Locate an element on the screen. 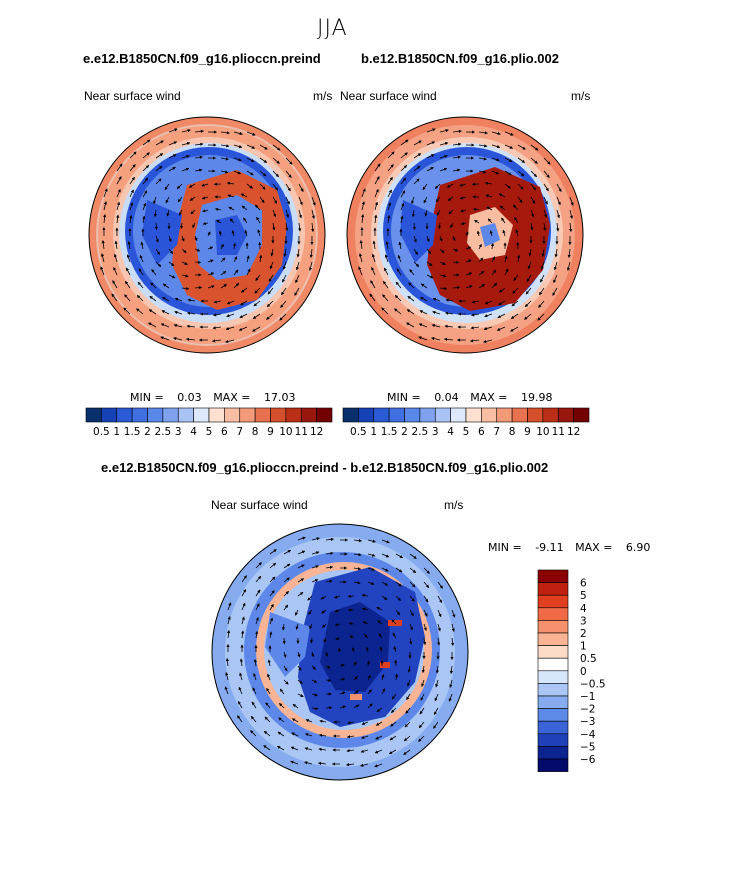  diff-colorbar-tick-label: −5 is located at coordinates (587, 747).